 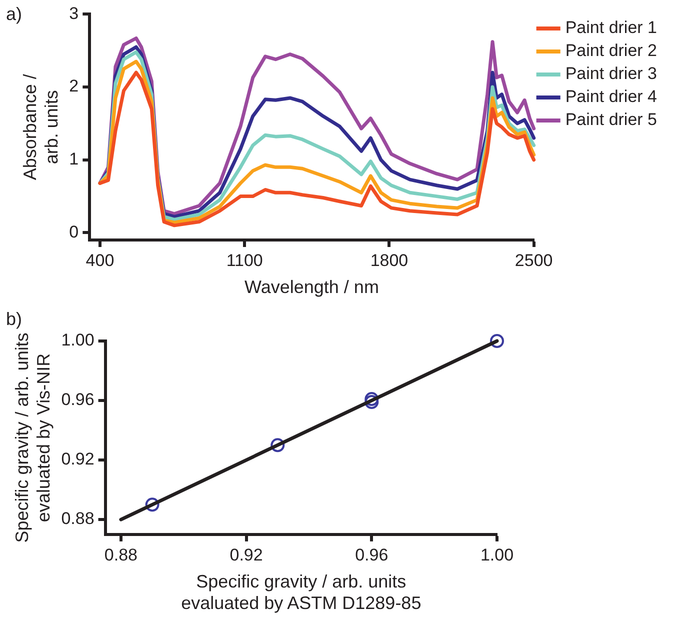 What do you see at coordinates (371, 554) in the screenshot?
I see `x-tick-label: 0.96` at bounding box center [371, 554].